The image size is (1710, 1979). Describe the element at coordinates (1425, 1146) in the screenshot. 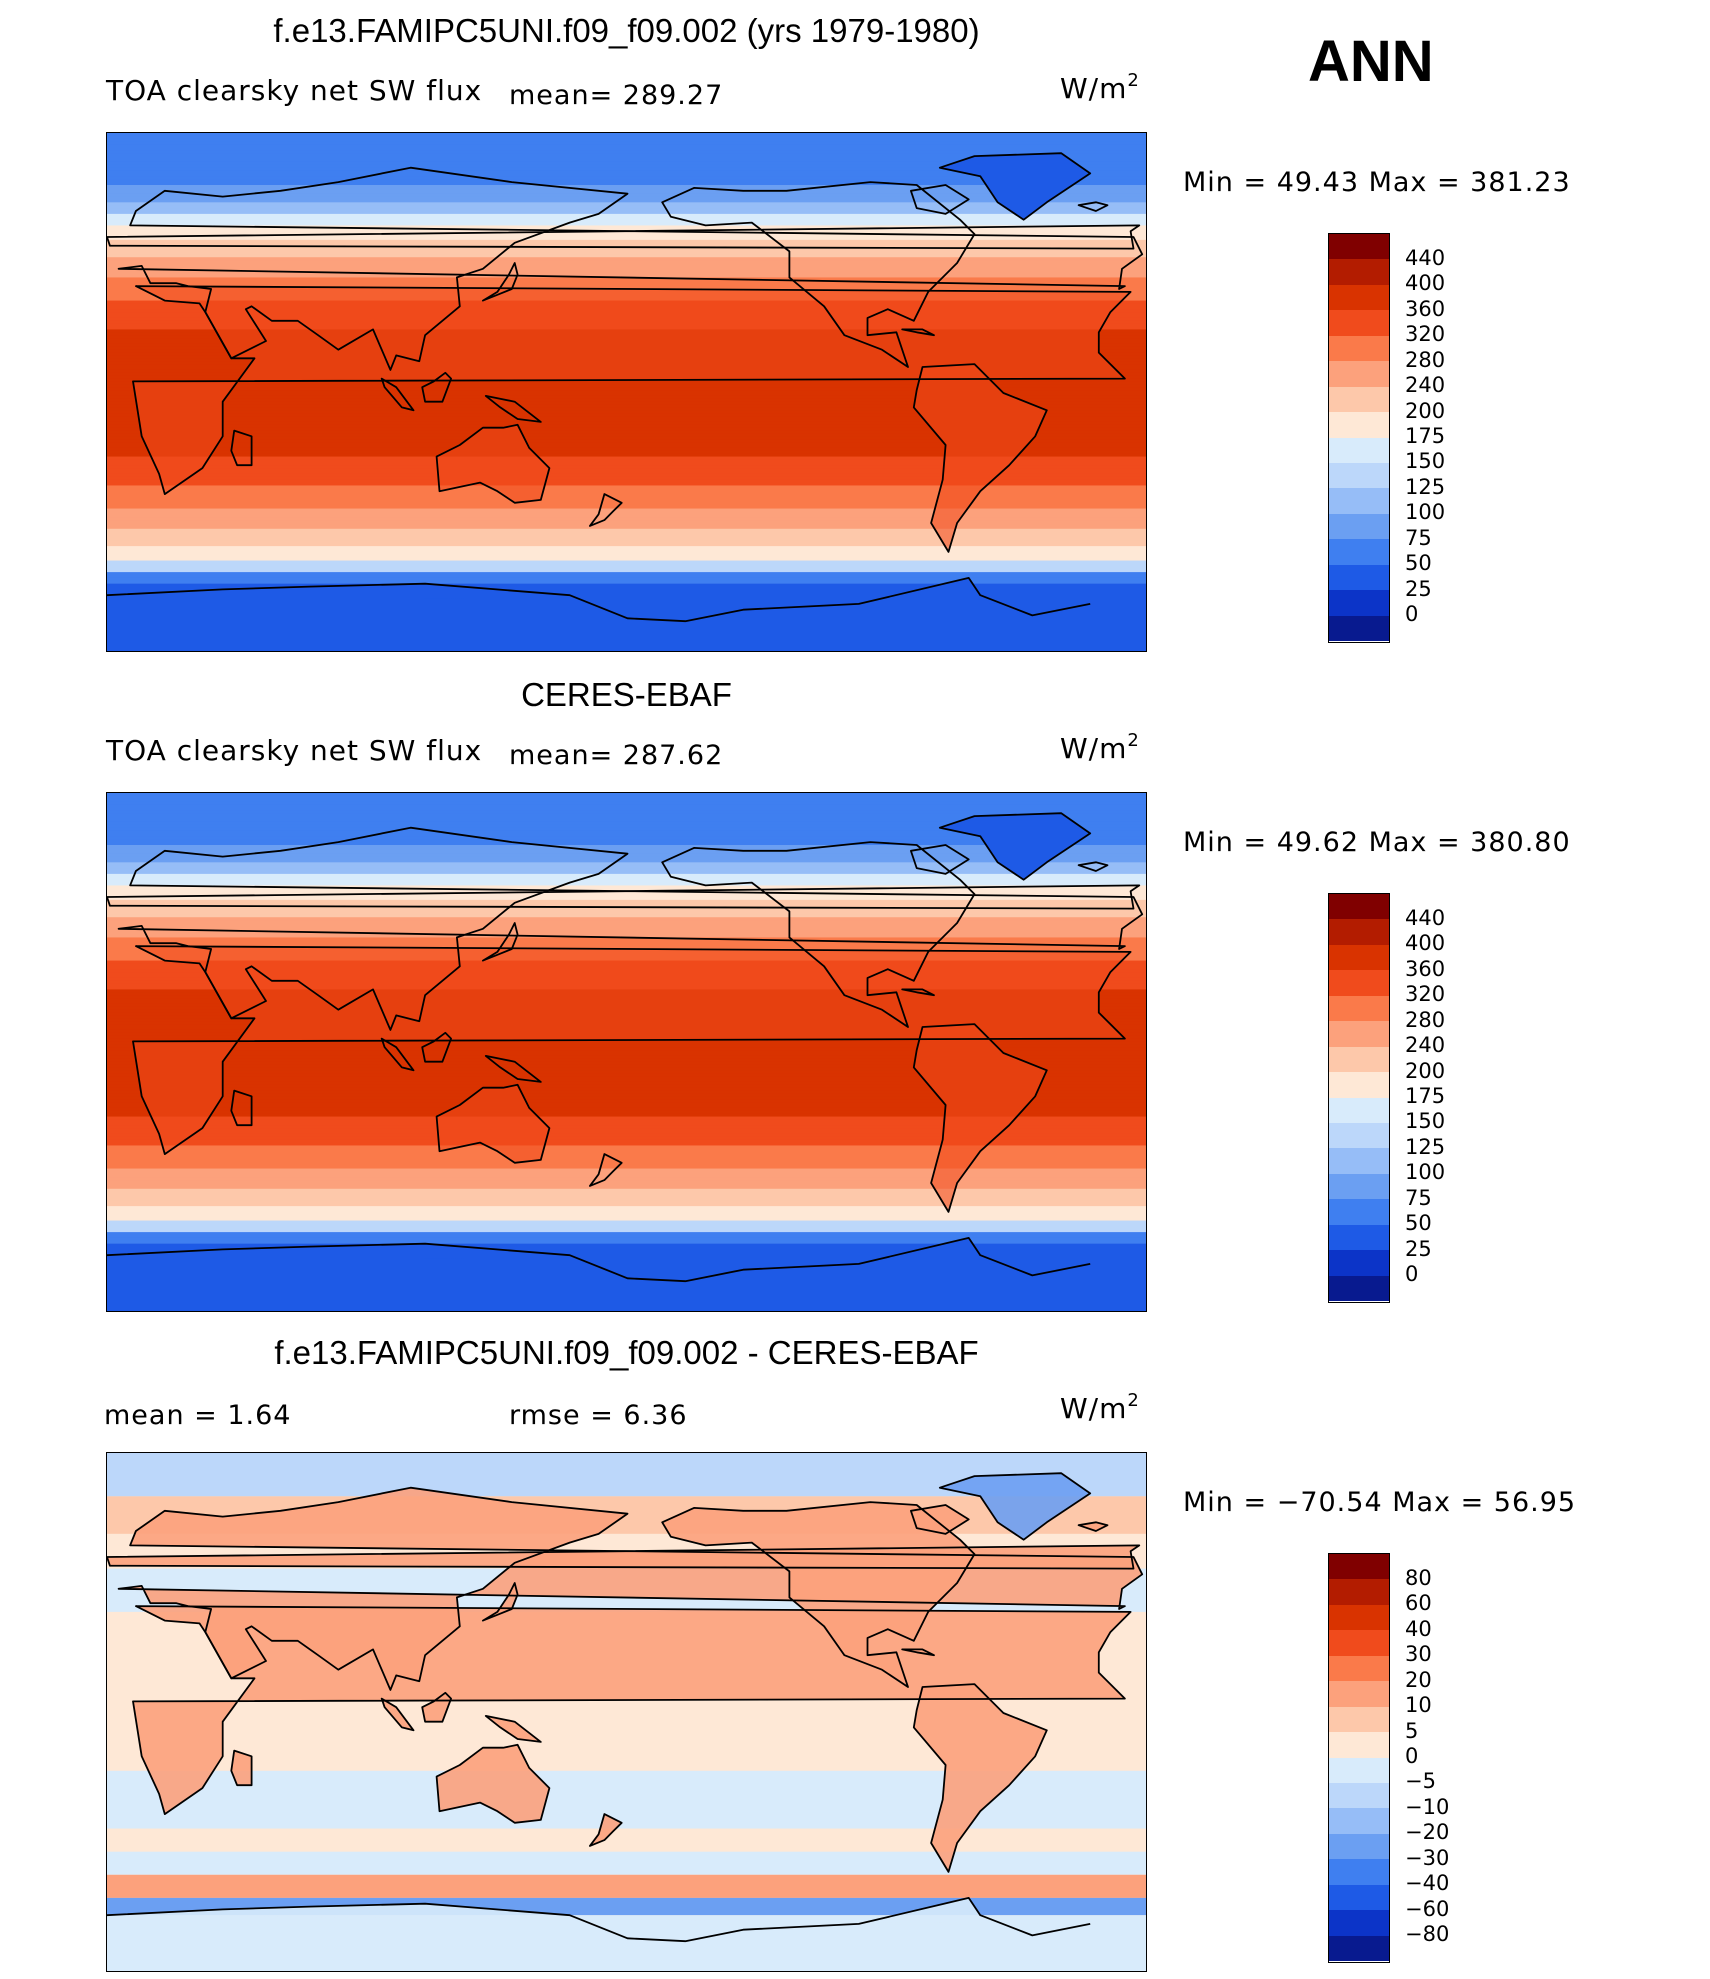

I see `colorbar-tick-label: 125` at that location.